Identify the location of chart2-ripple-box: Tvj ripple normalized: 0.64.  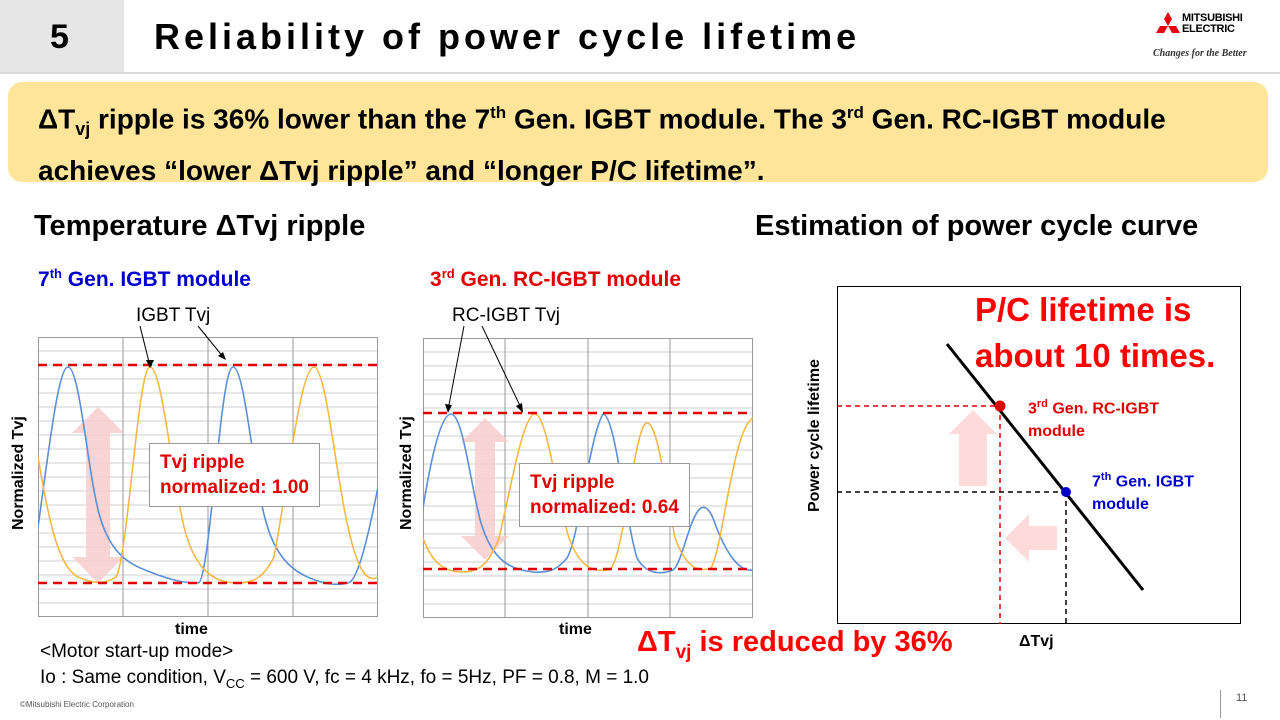
(604, 495).